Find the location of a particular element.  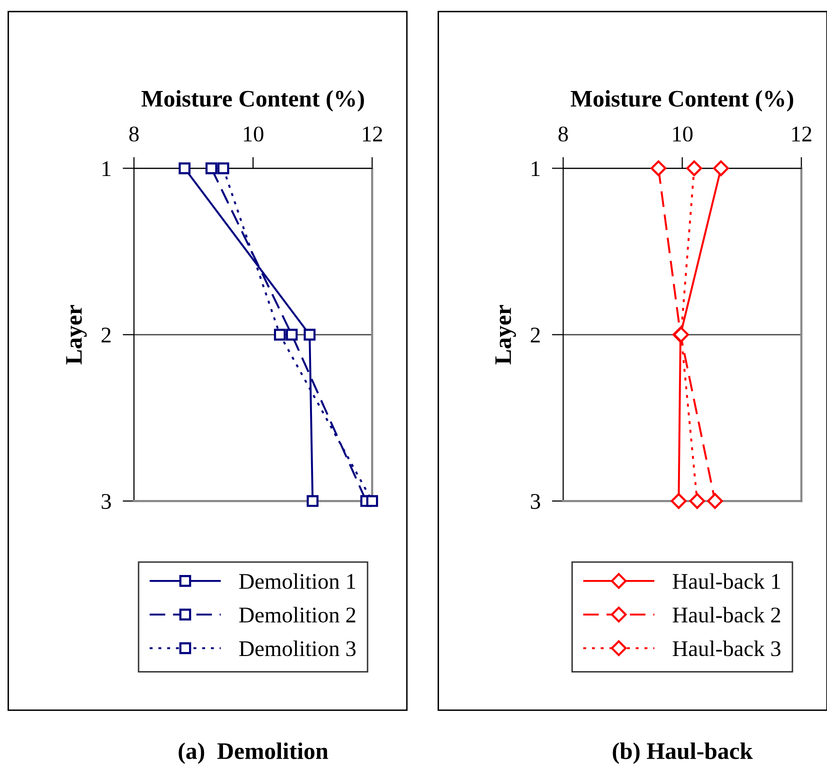

text: (b) Haul-back is located at coordinates (682, 753).